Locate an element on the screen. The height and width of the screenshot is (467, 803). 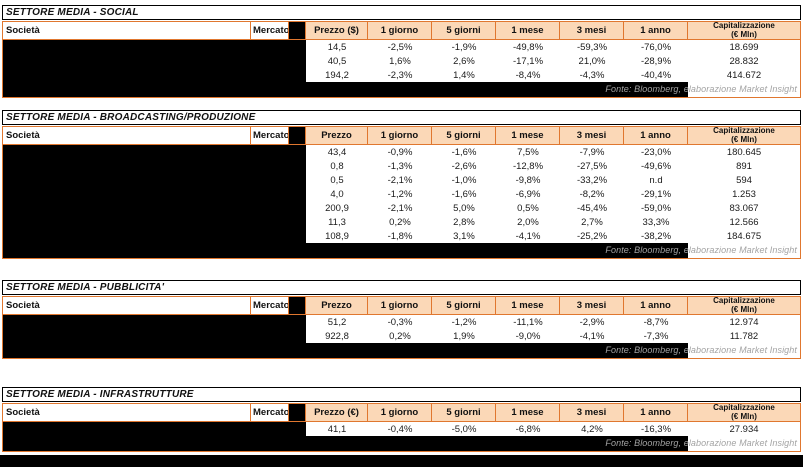
value-cell: -25,2% is located at coordinates (592, 236).